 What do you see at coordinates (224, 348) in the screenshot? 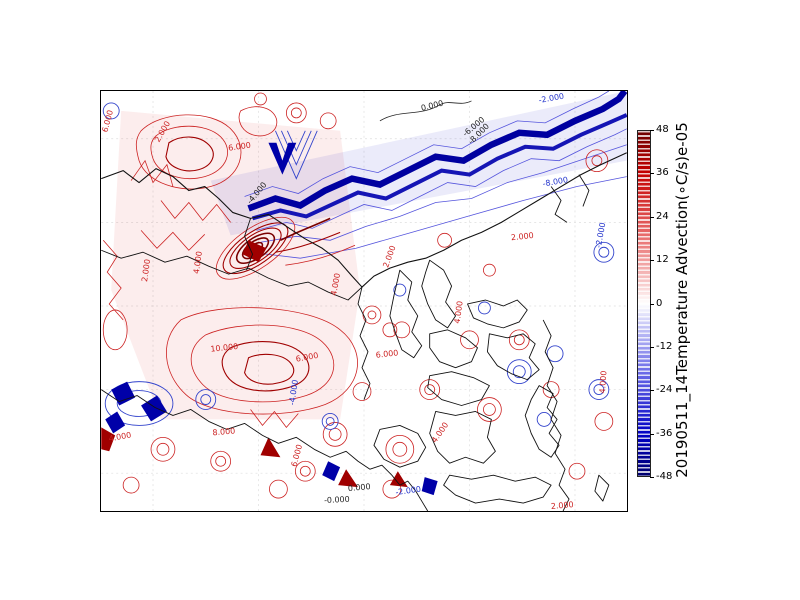
I see `contour-label: 10.000` at bounding box center [224, 348].